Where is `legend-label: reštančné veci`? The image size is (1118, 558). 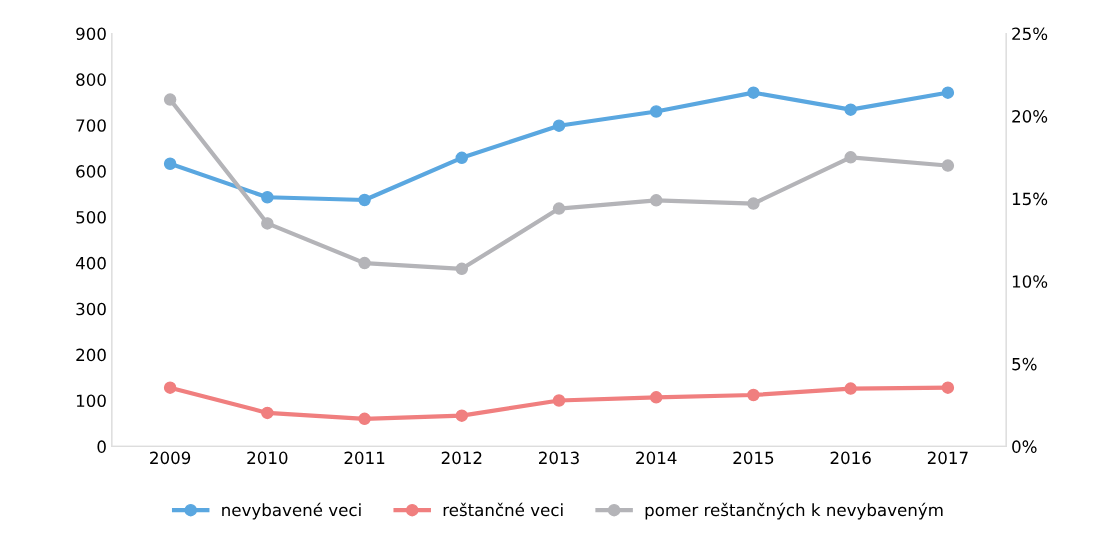 legend-label: reštančné veci is located at coordinates (503, 509).